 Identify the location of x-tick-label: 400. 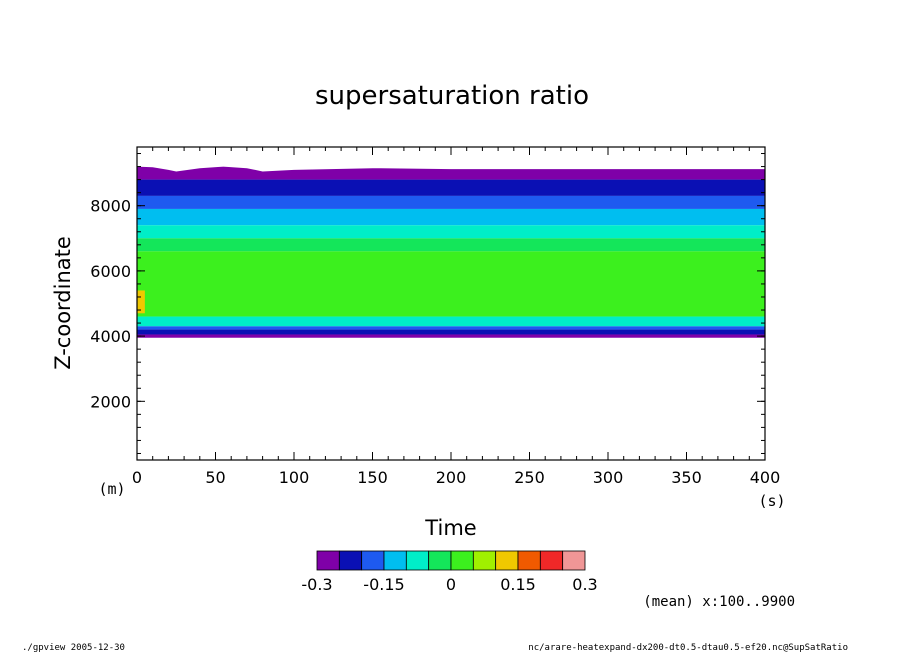
(765, 477).